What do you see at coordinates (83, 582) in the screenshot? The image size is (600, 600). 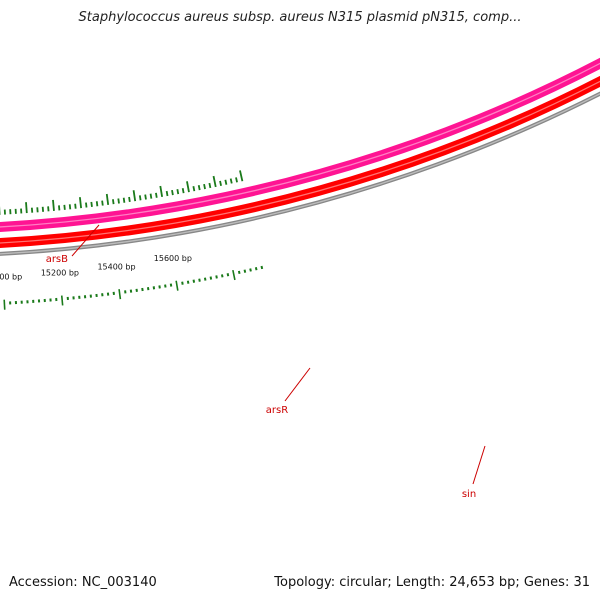 I see `accession-text: Accession: NC_003140` at bounding box center [83, 582].